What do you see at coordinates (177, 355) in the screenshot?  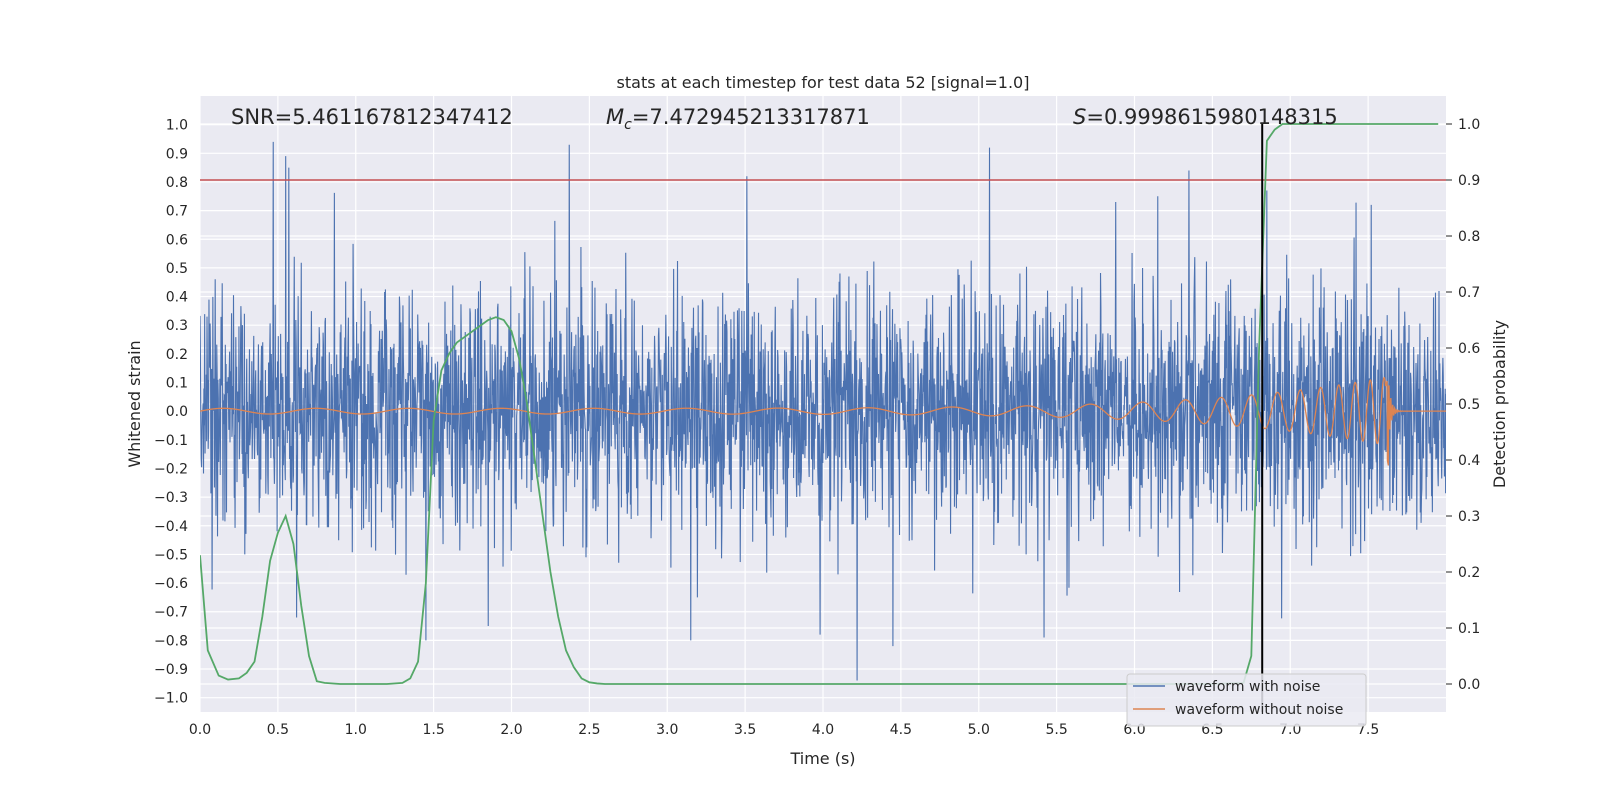 I see `y-tick-label: 0.2` at bounding box center [177, 355].